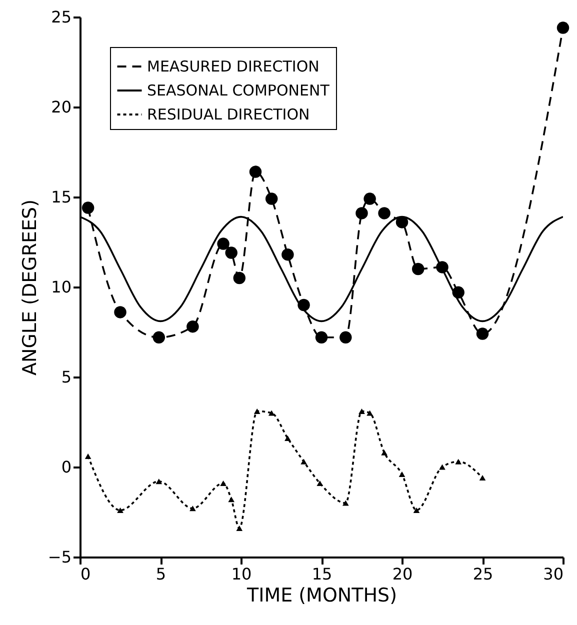  I want to click on x-tick-label: 25, so click(483, 574).